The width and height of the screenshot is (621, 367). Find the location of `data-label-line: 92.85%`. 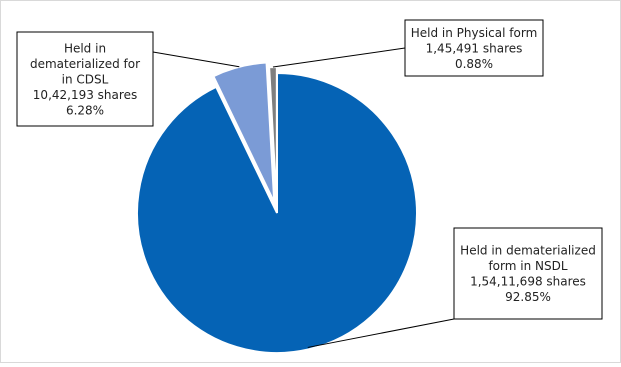

data-label-line: 92.85% is located at coordinates (528, 297).